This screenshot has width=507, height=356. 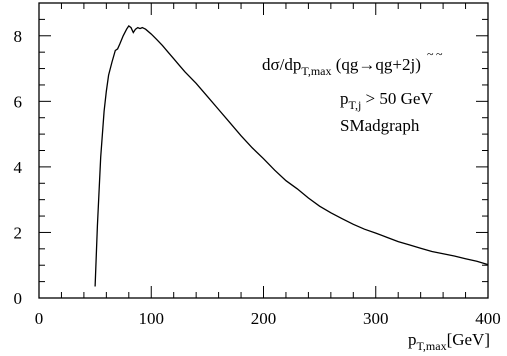 I want to click on x-tick-label: 100, so click(x=152, y=318).